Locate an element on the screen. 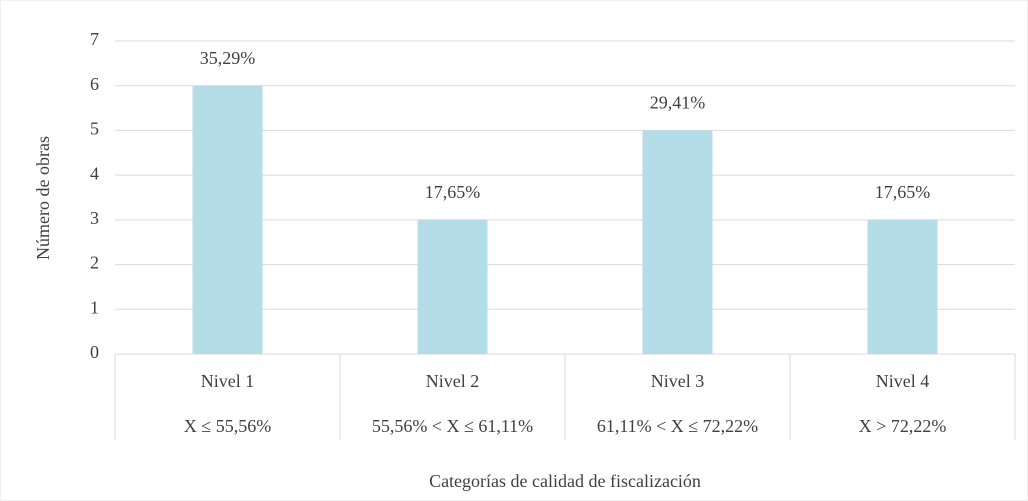 This screenshot has height=501, width=1028. y-tick-label: 1 is located at coordinates (94, 307).